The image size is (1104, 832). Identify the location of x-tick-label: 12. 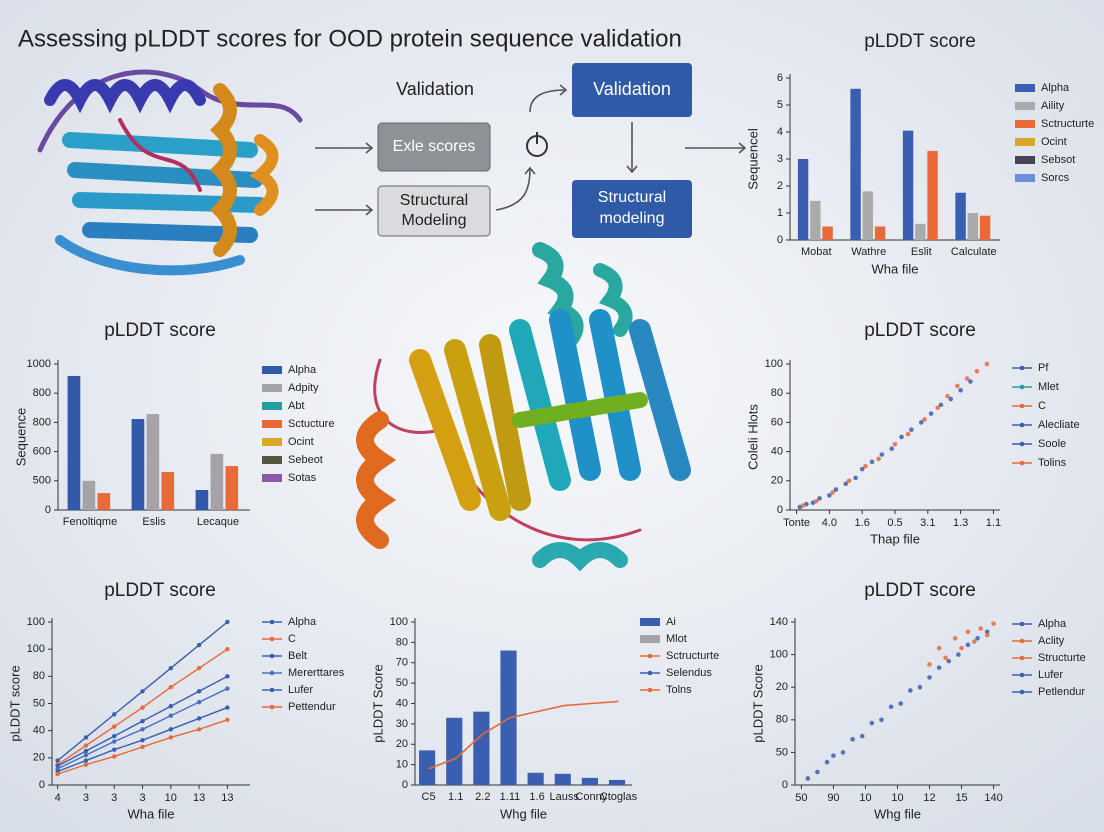
(929, 798).